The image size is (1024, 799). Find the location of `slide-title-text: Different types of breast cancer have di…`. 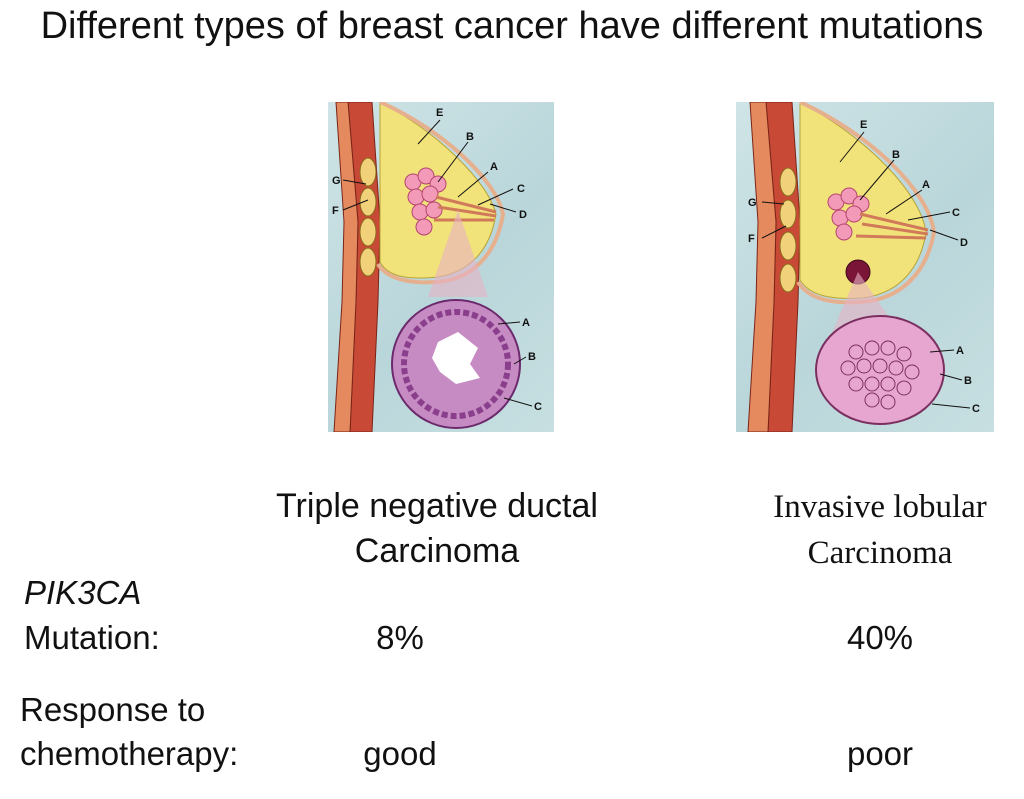

slide-title-text: Different types of breast cancer have di… is located at coordinates (512, 26).